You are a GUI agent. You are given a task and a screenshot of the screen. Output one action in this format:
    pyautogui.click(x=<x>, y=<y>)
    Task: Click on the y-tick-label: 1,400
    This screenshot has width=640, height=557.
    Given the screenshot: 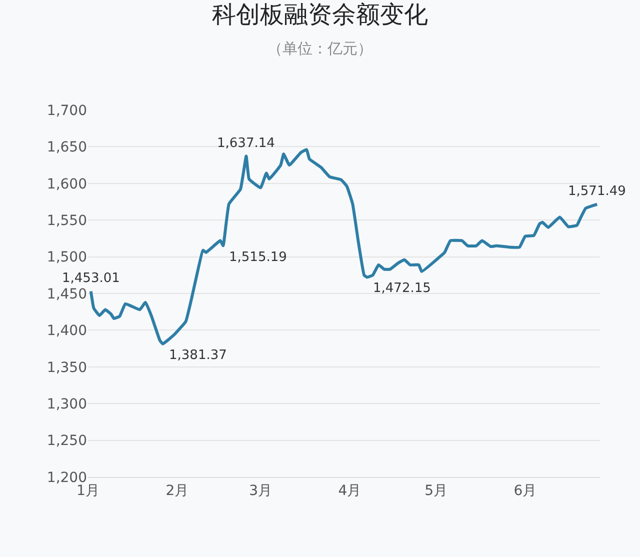 What is the action you would take?
    pyautogui.click(x=66, y=331)
    